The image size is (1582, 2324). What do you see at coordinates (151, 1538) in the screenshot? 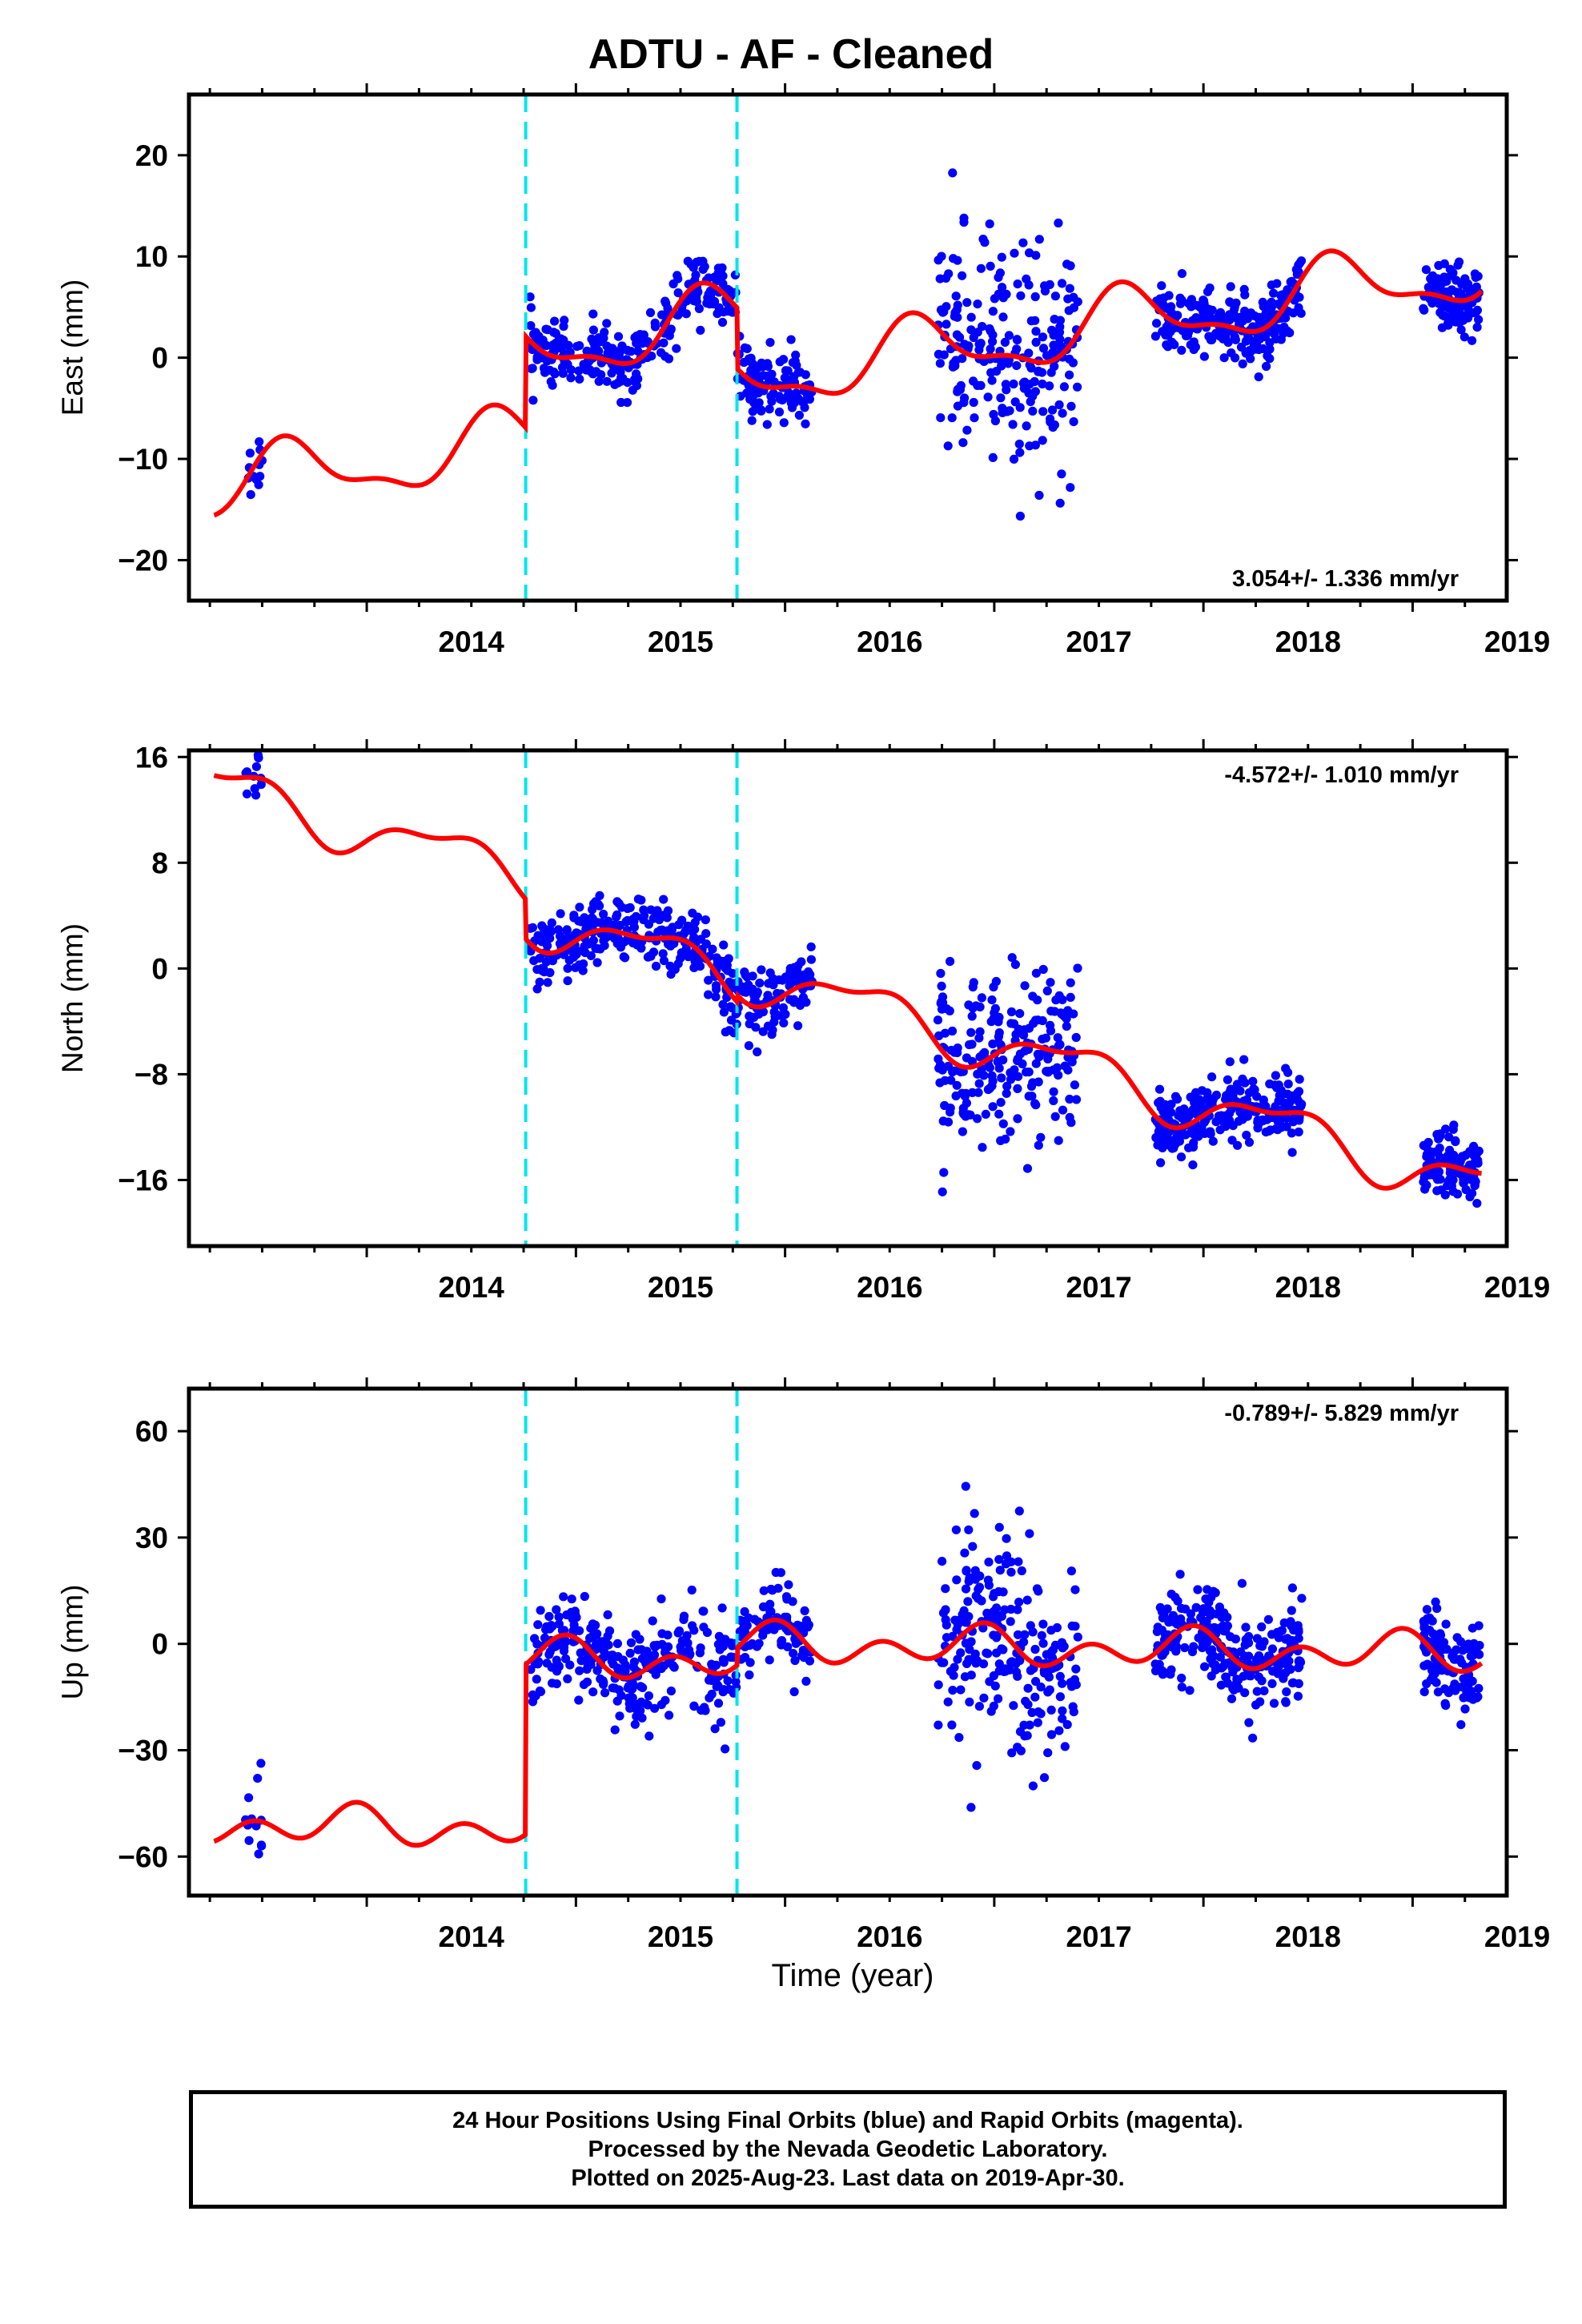
I see `y-tick-label: 30` at bounding box center [151, 1538].